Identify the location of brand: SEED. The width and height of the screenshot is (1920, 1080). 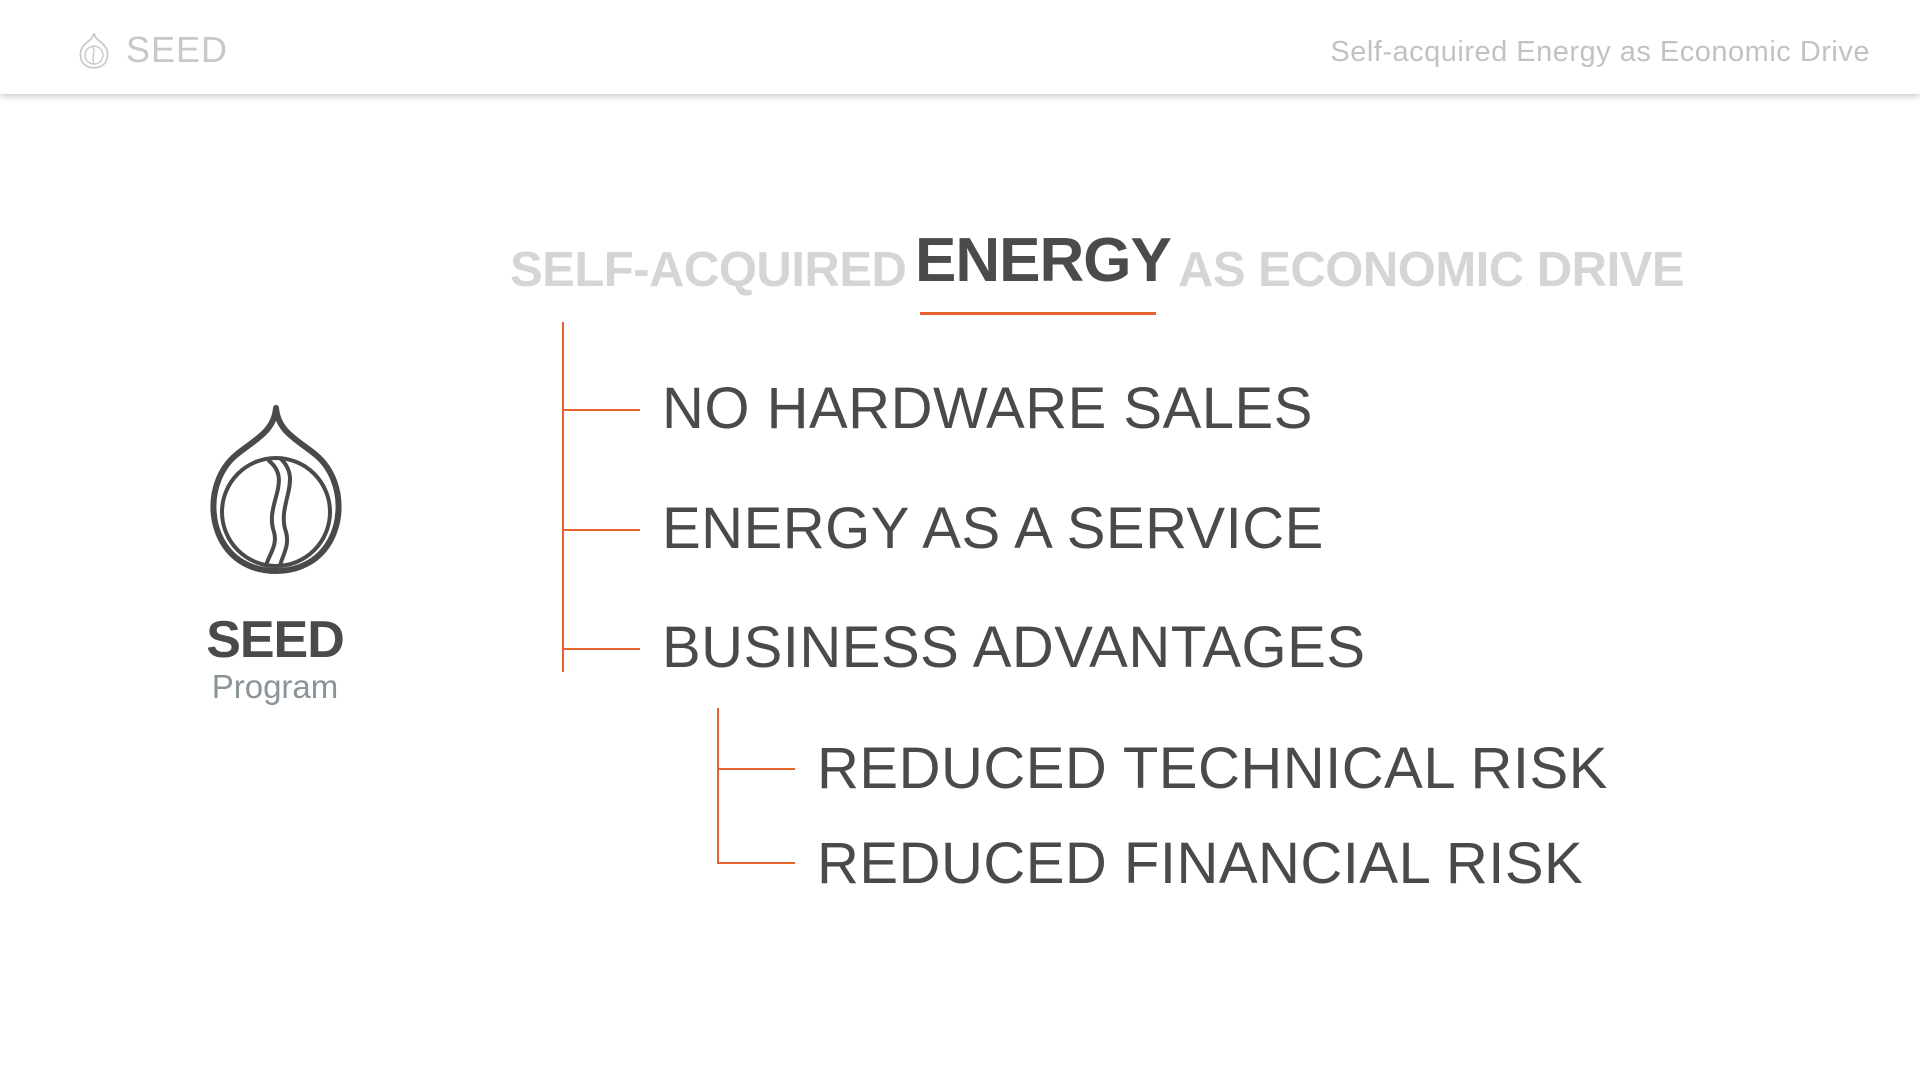
(152, 49).